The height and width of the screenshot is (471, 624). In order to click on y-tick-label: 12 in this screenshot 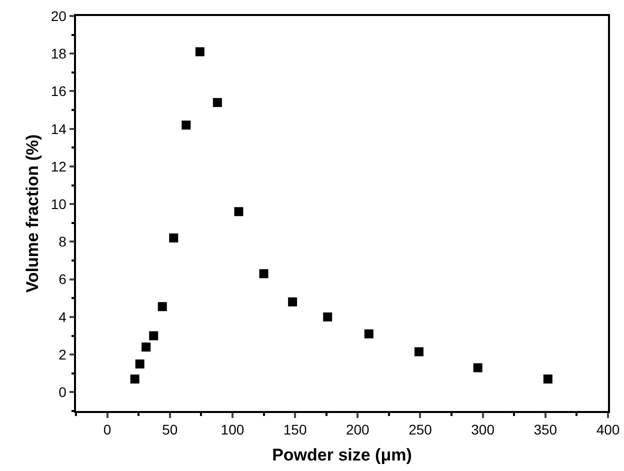, I will do `click(58, 166)`.